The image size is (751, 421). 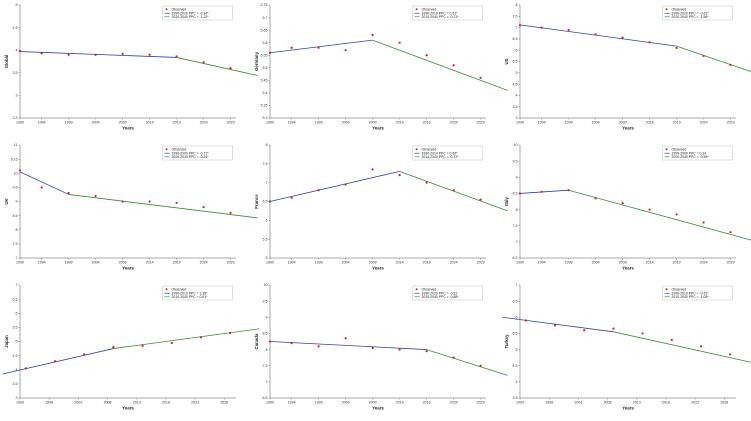 What do you see at coordinates (416, 289) in the screenshot?
I see `legend-observed-marker` at bounding box center [416, 289].